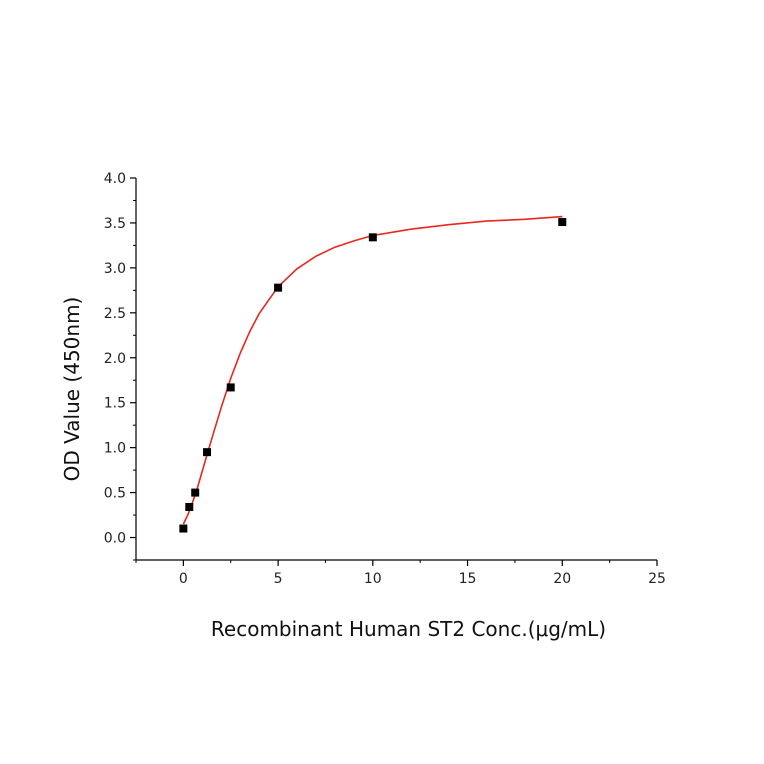 Image resolution: width=764 pixels, height=764 pixels. Describe the element at coordinates (115, 179) in the screenshot. I see `y-tick-label: 4.0` at that location.